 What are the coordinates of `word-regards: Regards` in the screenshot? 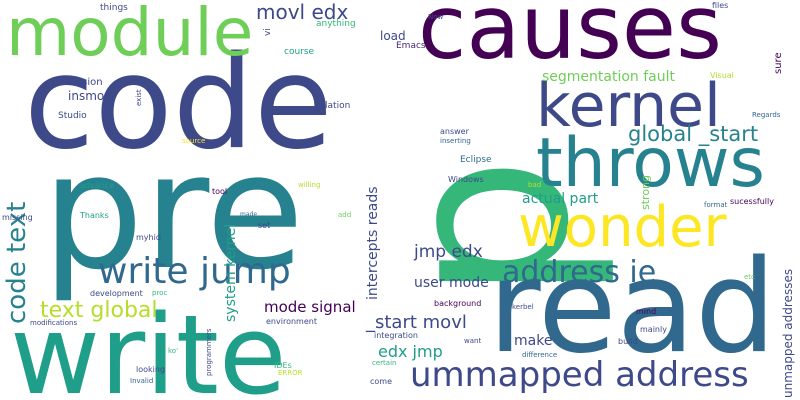 It's located at (766, 115).